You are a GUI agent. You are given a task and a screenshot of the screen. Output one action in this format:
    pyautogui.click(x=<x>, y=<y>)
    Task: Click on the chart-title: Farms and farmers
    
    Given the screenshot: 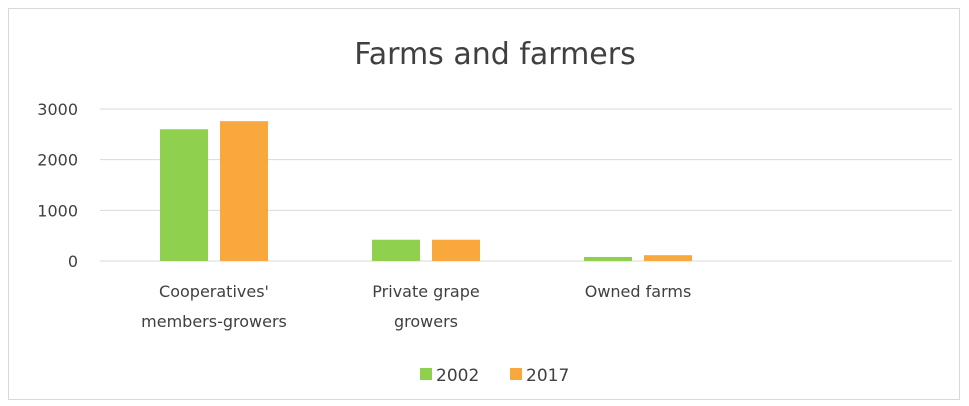 What is the action you would take?
    pyautogui.click(x=494, y=54)
    